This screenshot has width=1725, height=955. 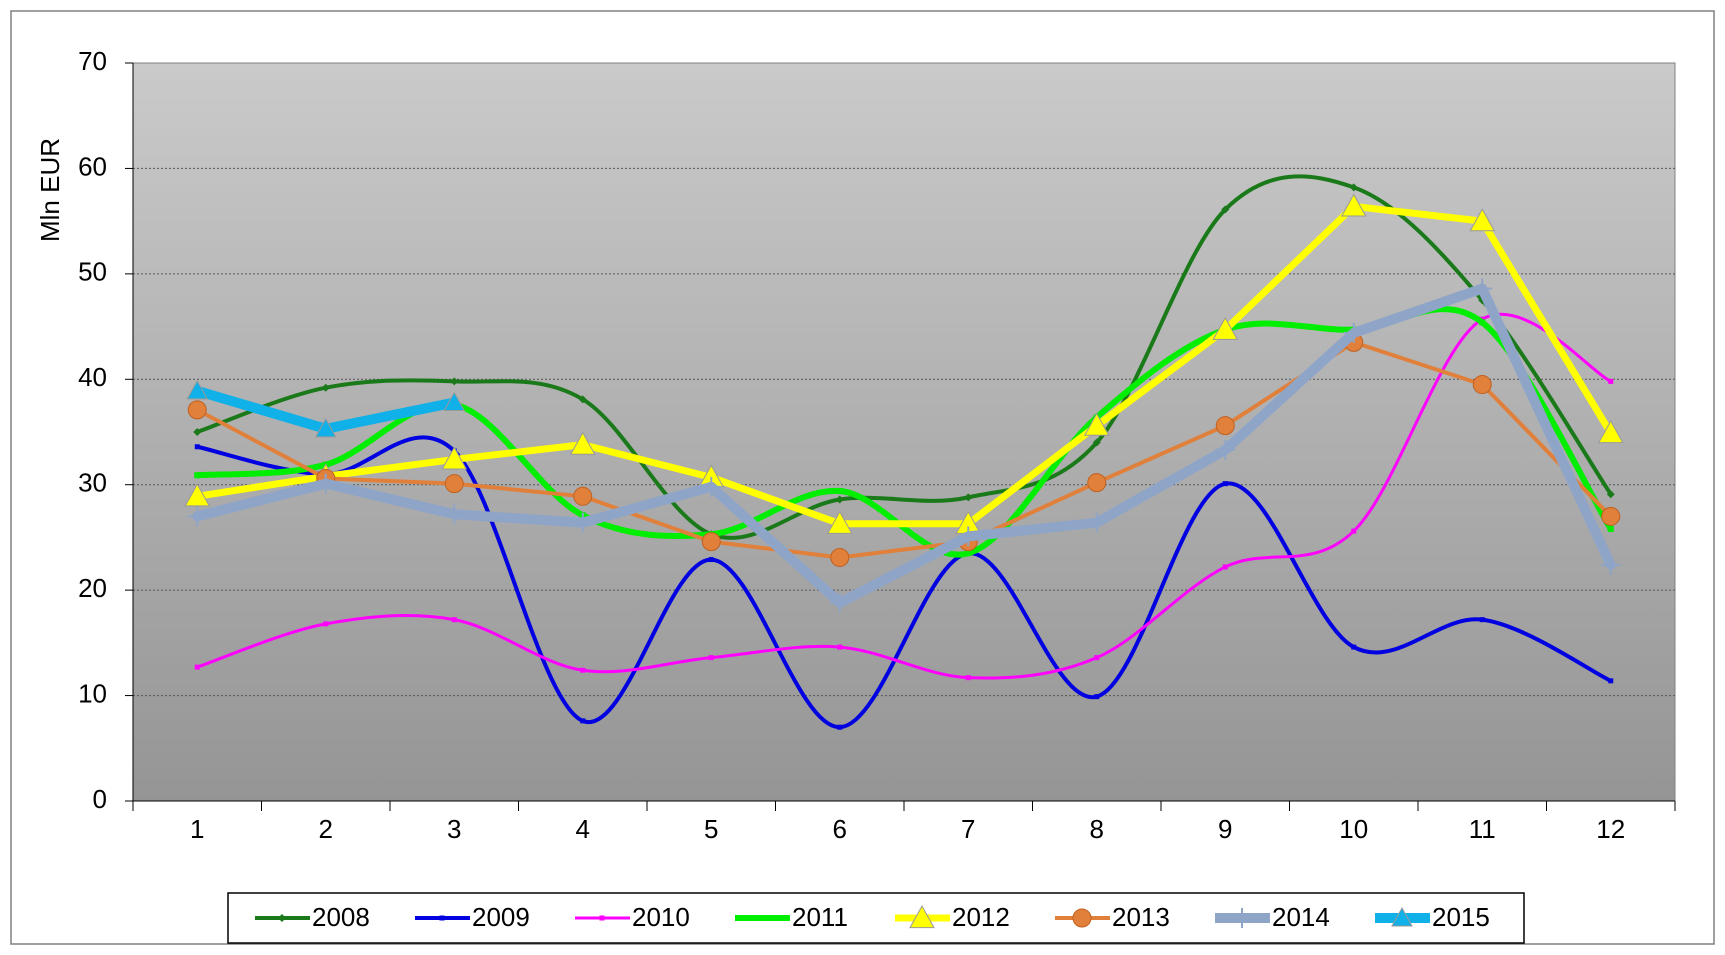 What do you see at coordinates (92, 588) in the screenshot?
I see `y-tick-label: 20` at bounding box center [92, 588].